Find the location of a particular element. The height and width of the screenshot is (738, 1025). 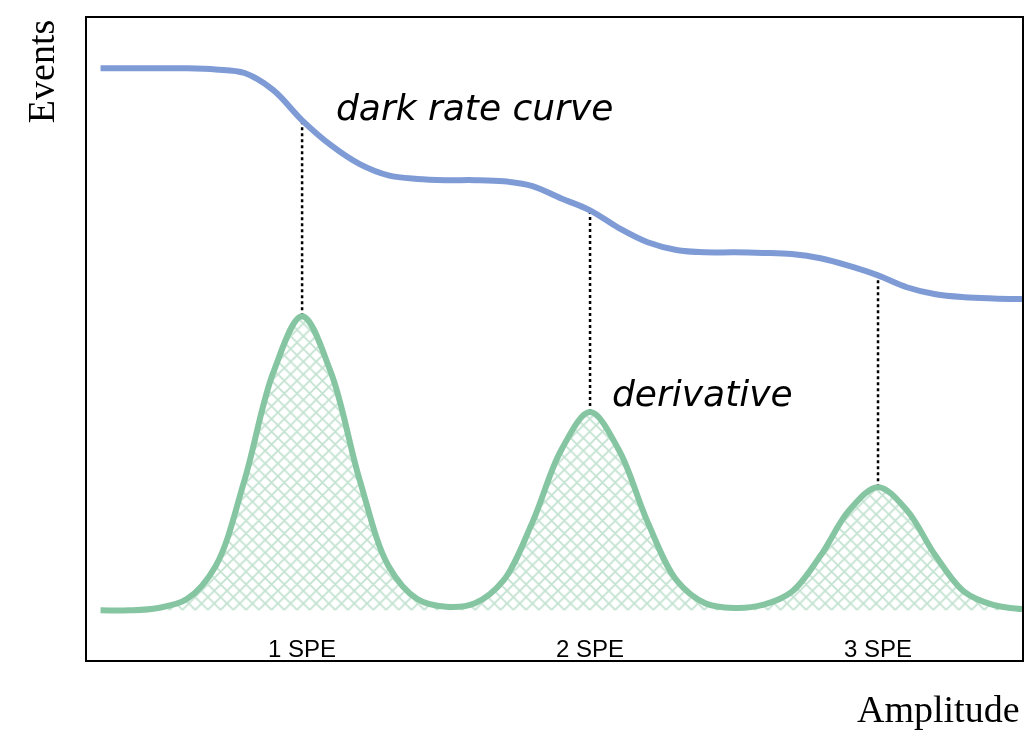

x-axis-title: Amplitude is located at coordinates (938, 709).